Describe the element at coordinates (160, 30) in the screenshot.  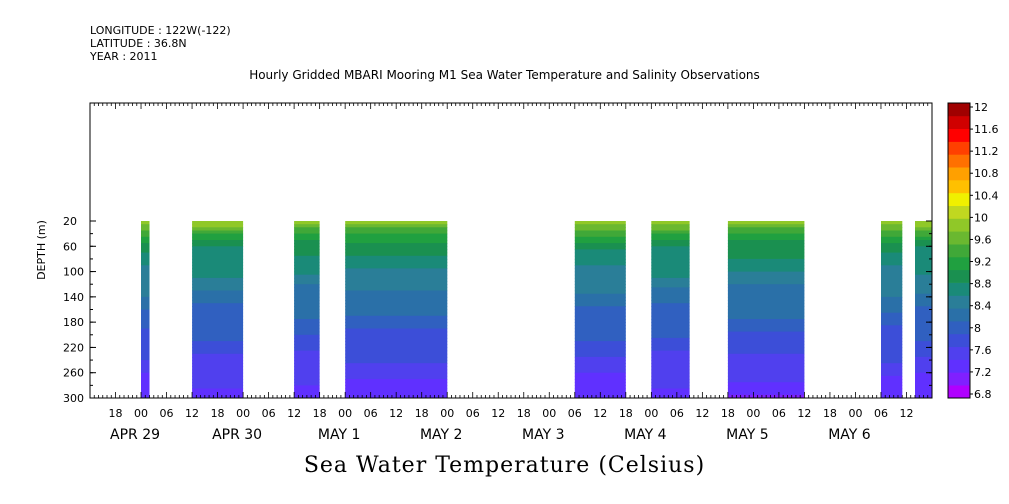
I see `longitude-label: LONGITUDE : 122W(-122)` at that location.